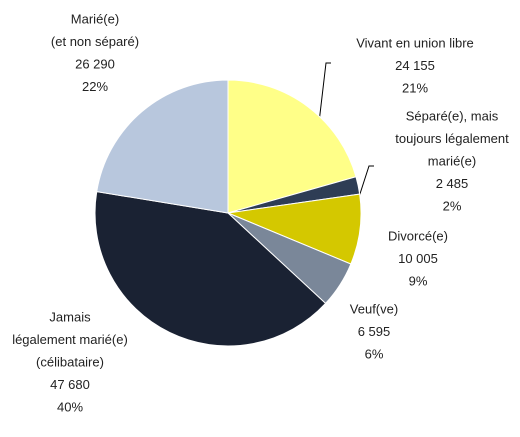 The image size is (520, 437). Describe the element at coordinates (70, 361) in the screenshot. I see `slice-label: (célibataire)` at that location.